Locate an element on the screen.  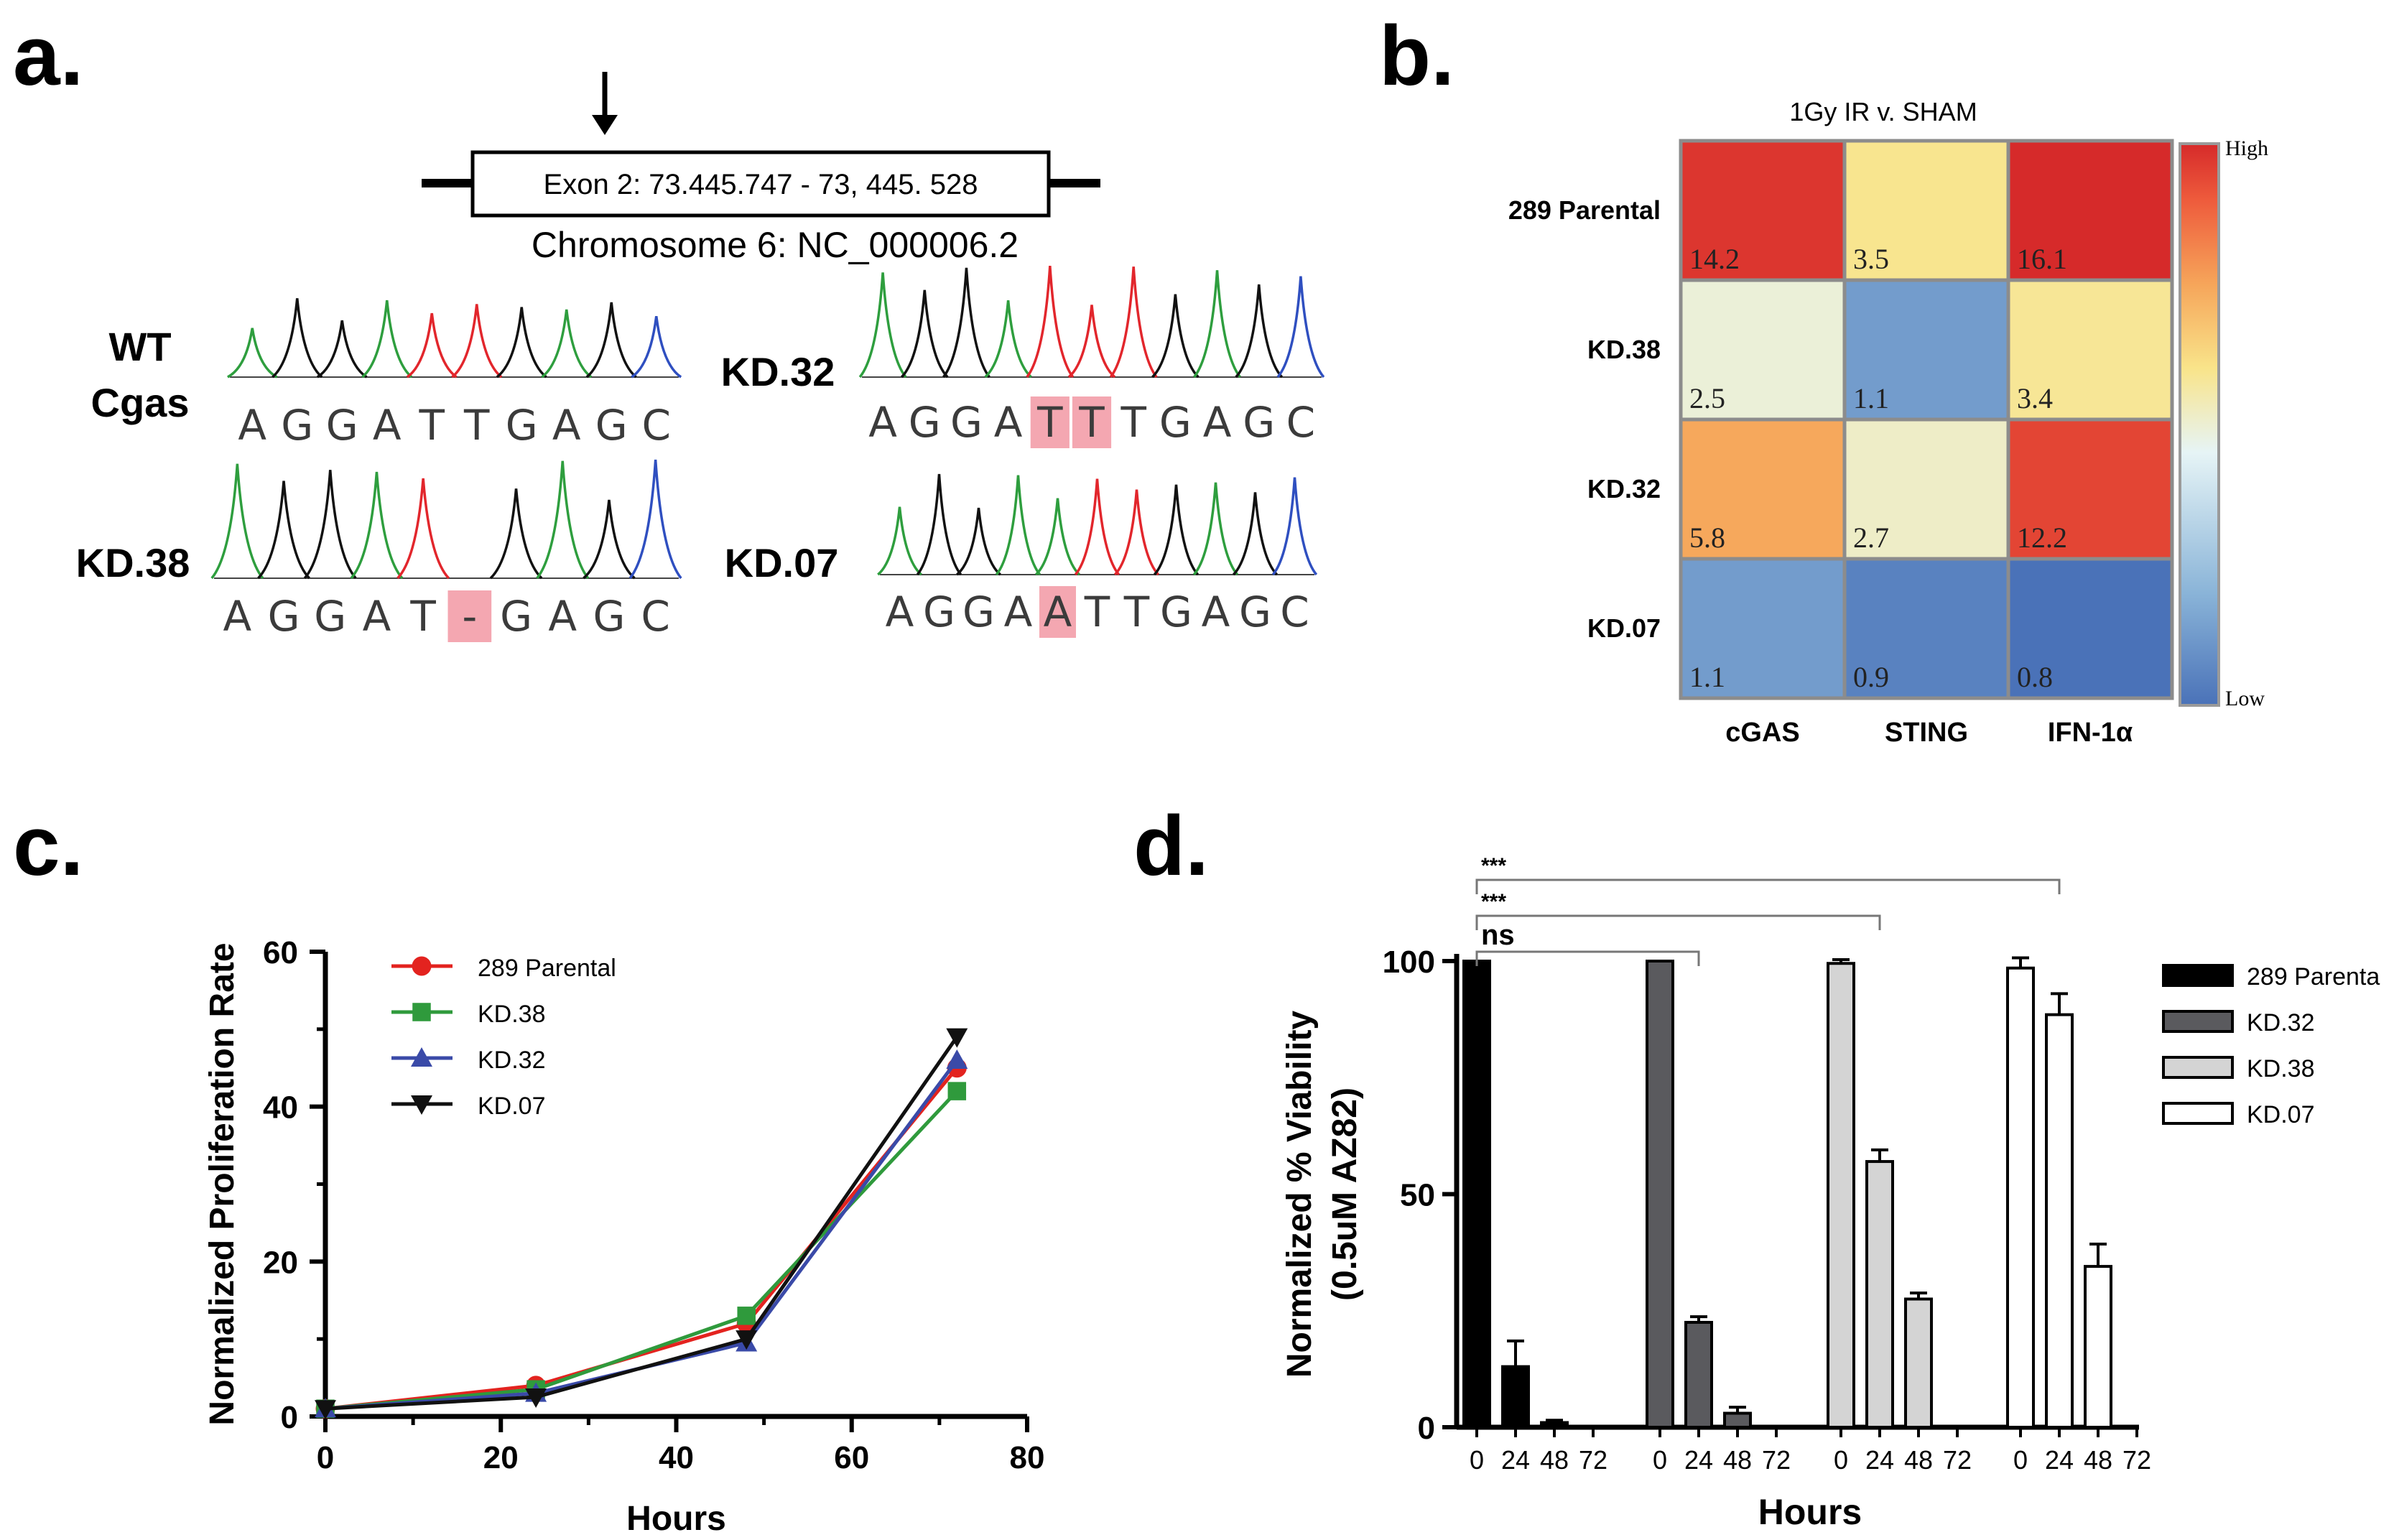
mutation-highlight is located at coordinates (469, 616).